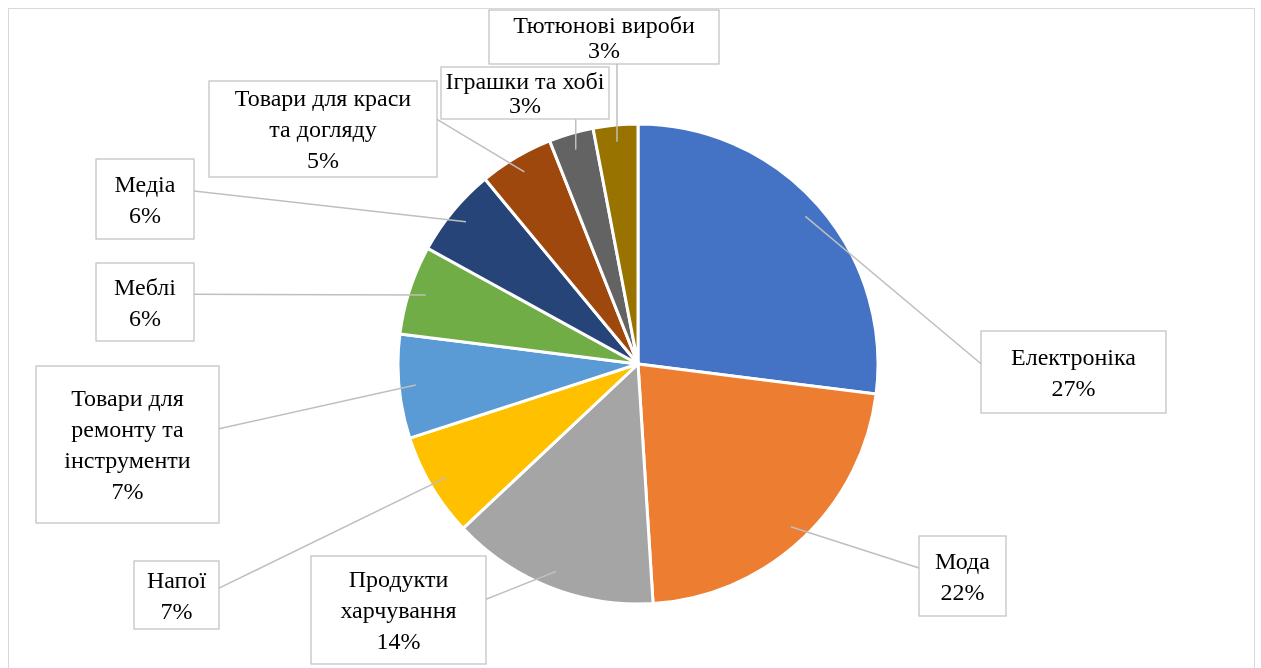 The height and width of the screenshot is (668, 1261). What do you see at coordinates (962, 591) in the screenshot?
I see `data-label: 22%` at bounding box center [962, 591].